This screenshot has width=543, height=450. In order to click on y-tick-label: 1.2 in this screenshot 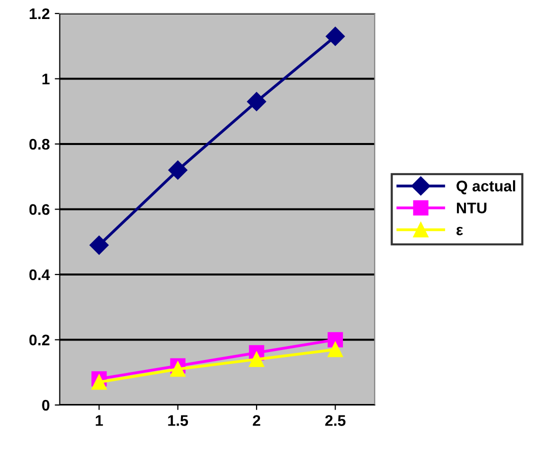, I will do `click(40, 14)`.